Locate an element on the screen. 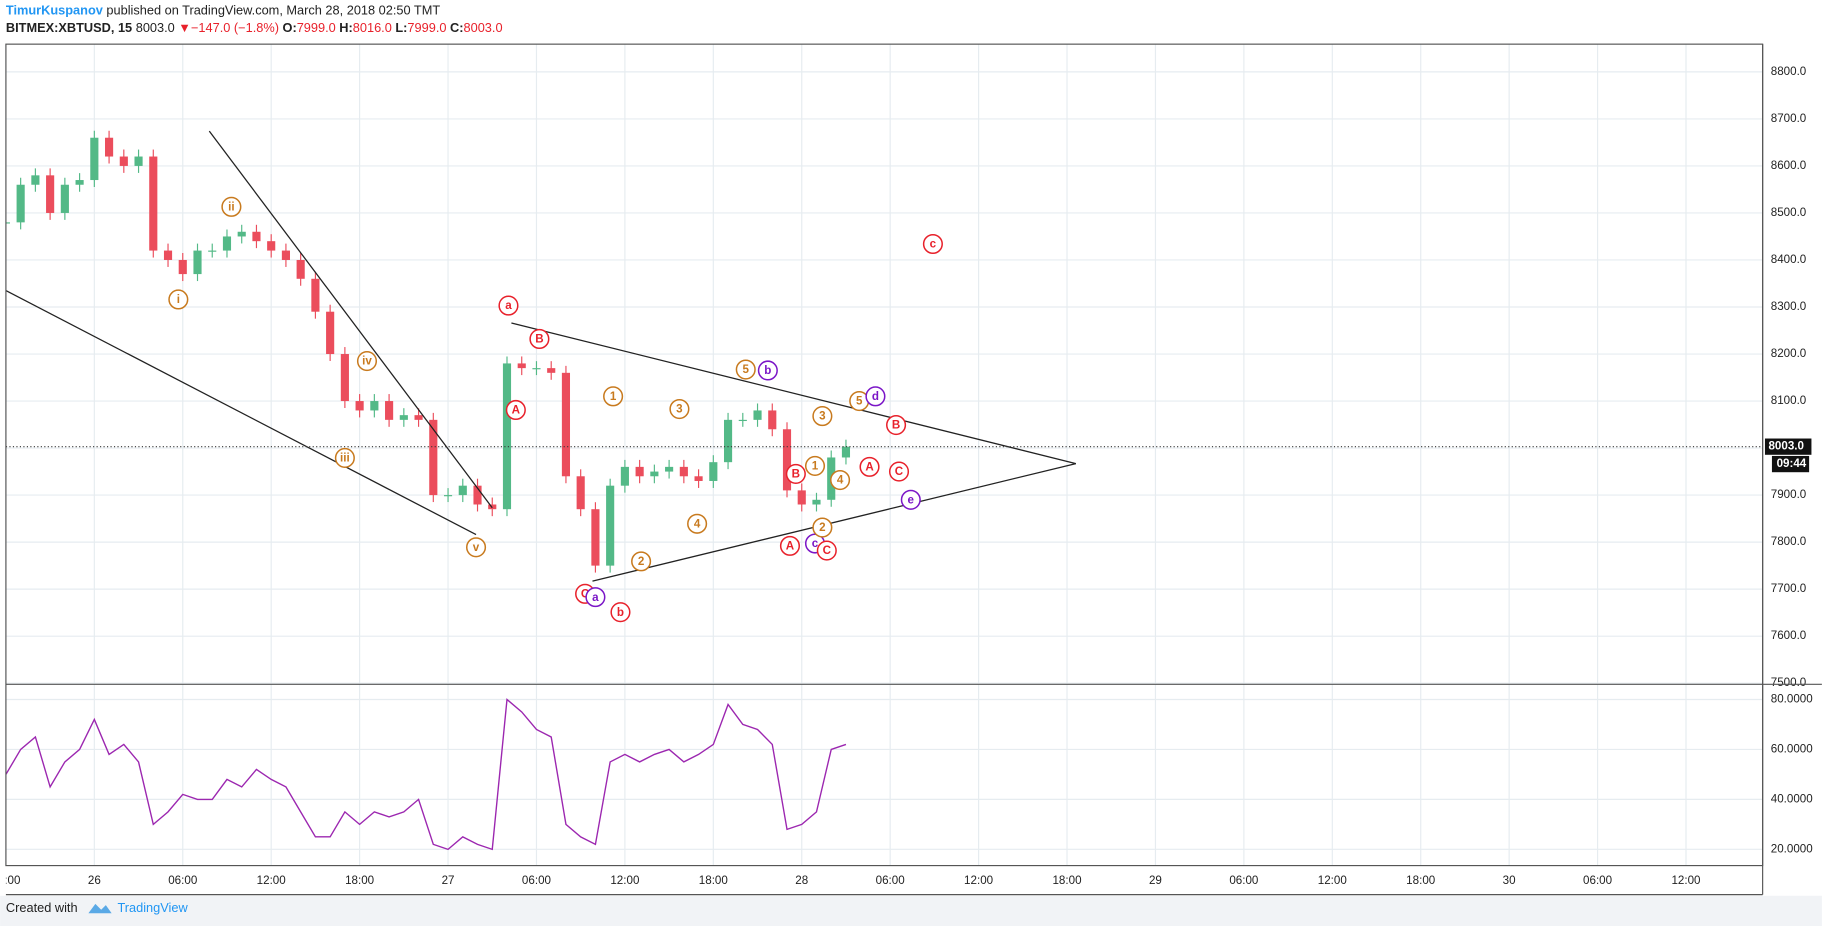 This screenshot has height=926, width=1822. y-tick-label: 60.0000 is located at coordinates (1792, 749).